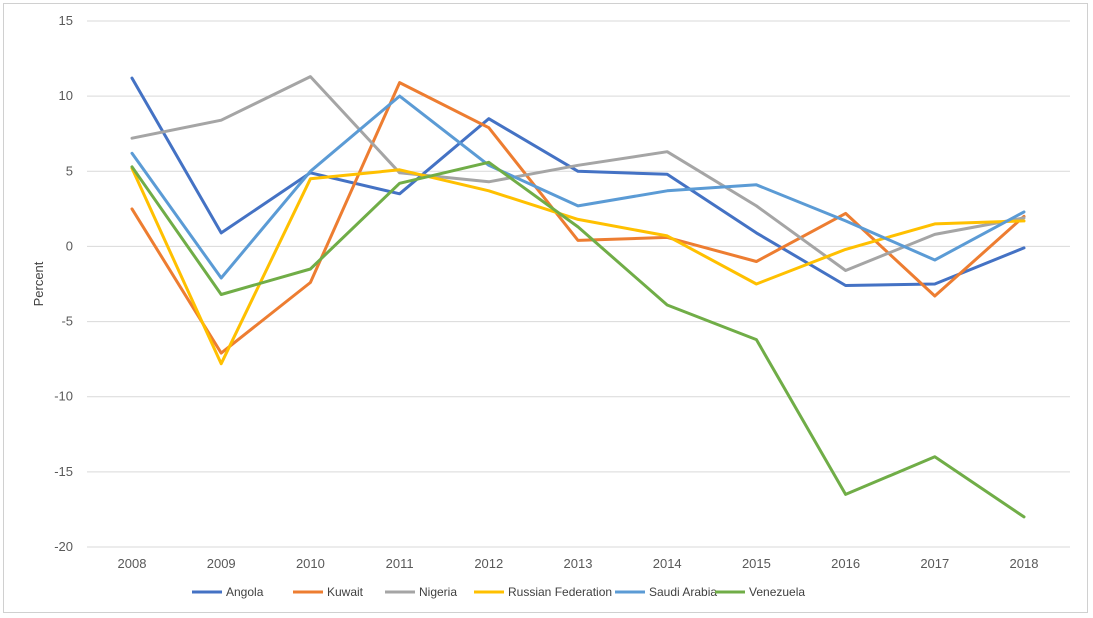 This screenshot has height=618, width=1093. I want to click on x-tick-label: 2018, so click(1024, 563).